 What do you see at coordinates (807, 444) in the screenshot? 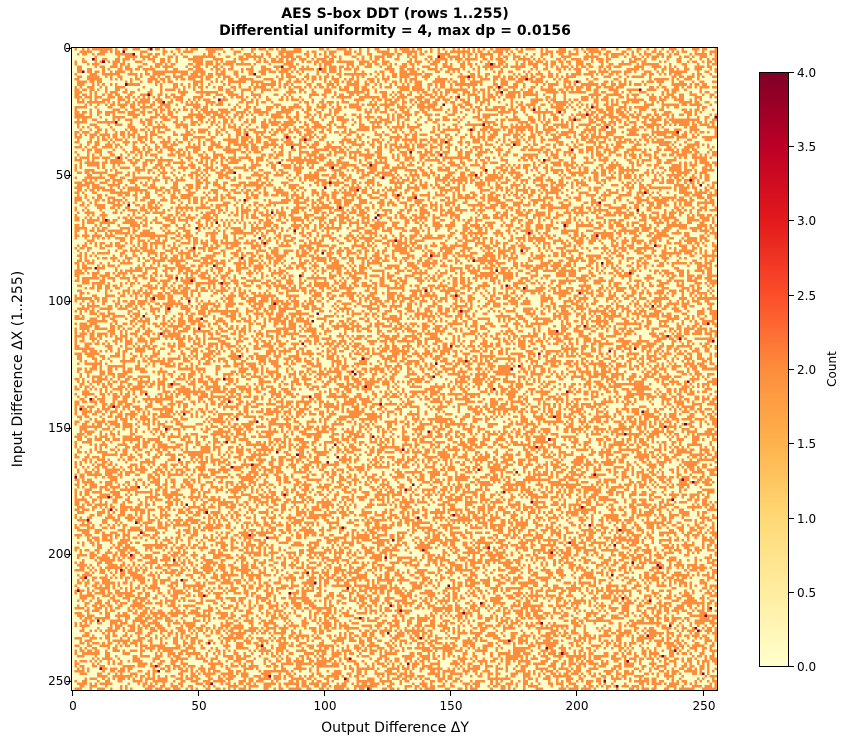
I see `colorbar-tick-label: 1.5` at bounding box center [807, 444].